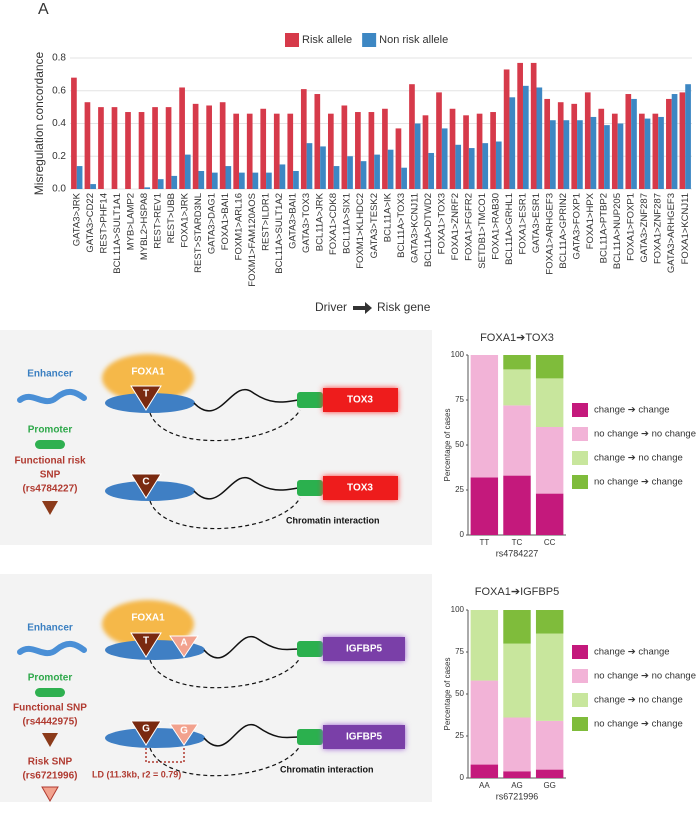  I want to click on allele: G, so click(184, 731).